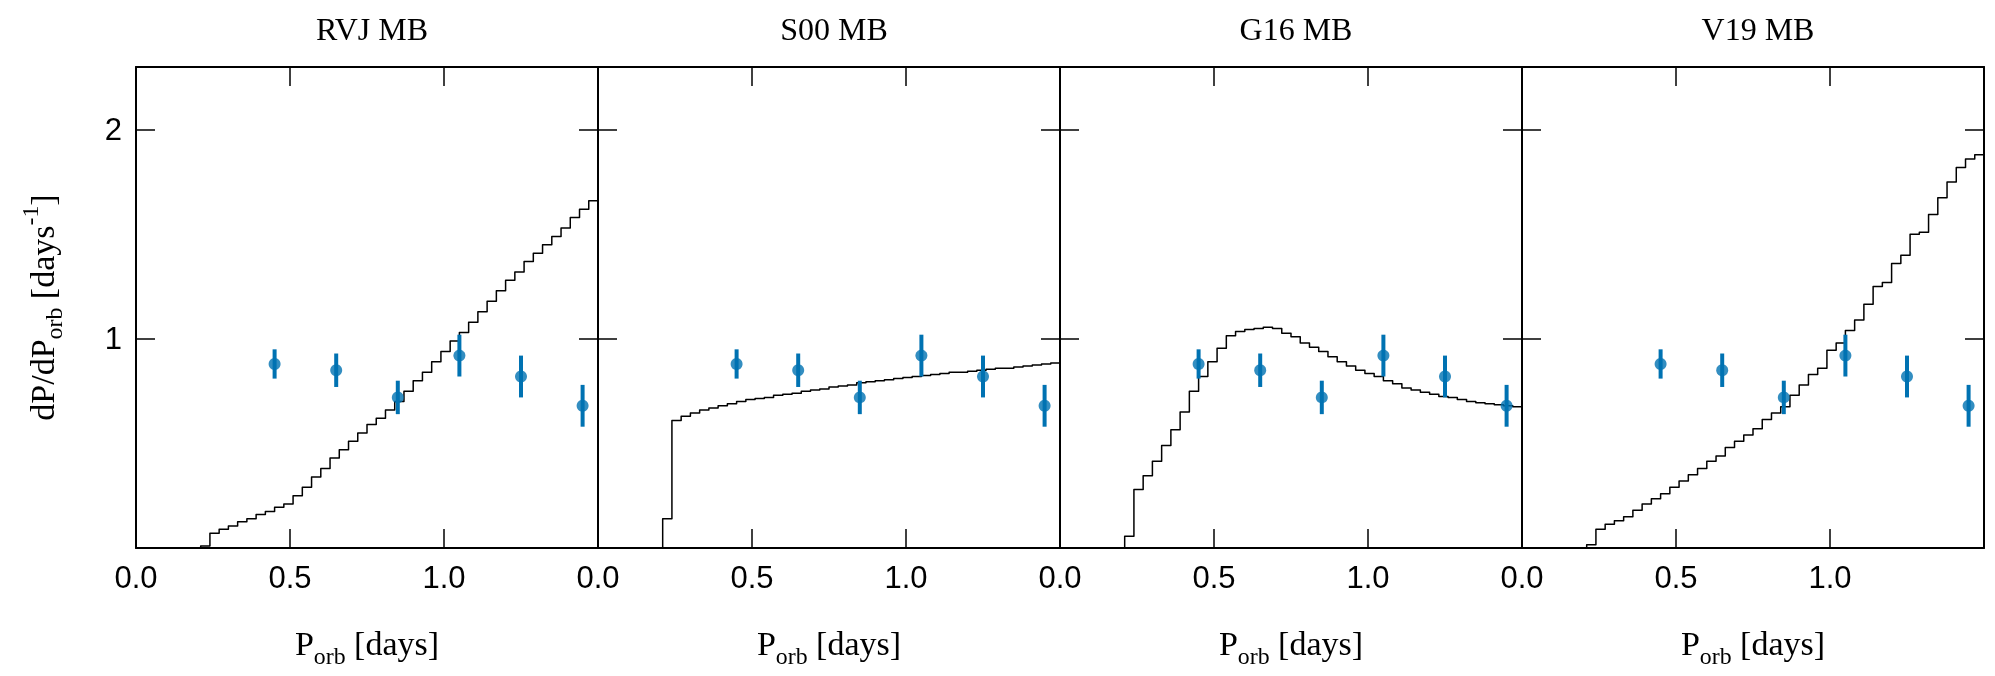 This screenshot has width=1995, height=676. What do you see at coordinates (1758, 29) in the screenshot?
I see `chart-title: V19 MB` at bounding box center [1758, 29].